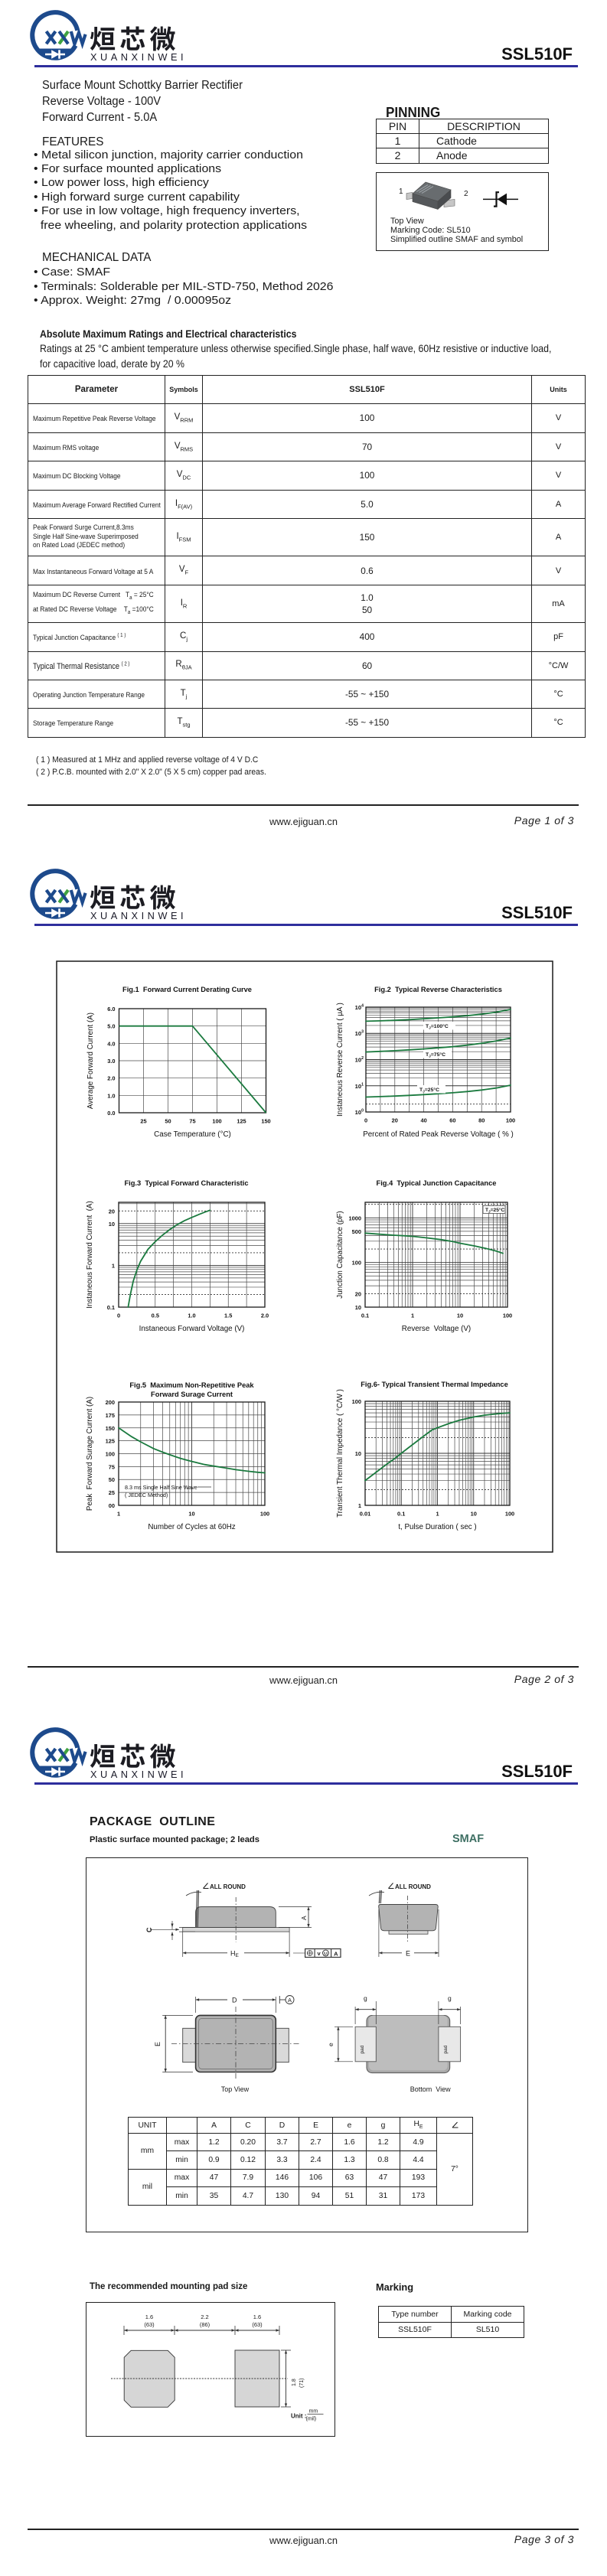  Describe the element at coordinates (302, 2383) in the screenshot. I see `svg-text: (71)` at that location.